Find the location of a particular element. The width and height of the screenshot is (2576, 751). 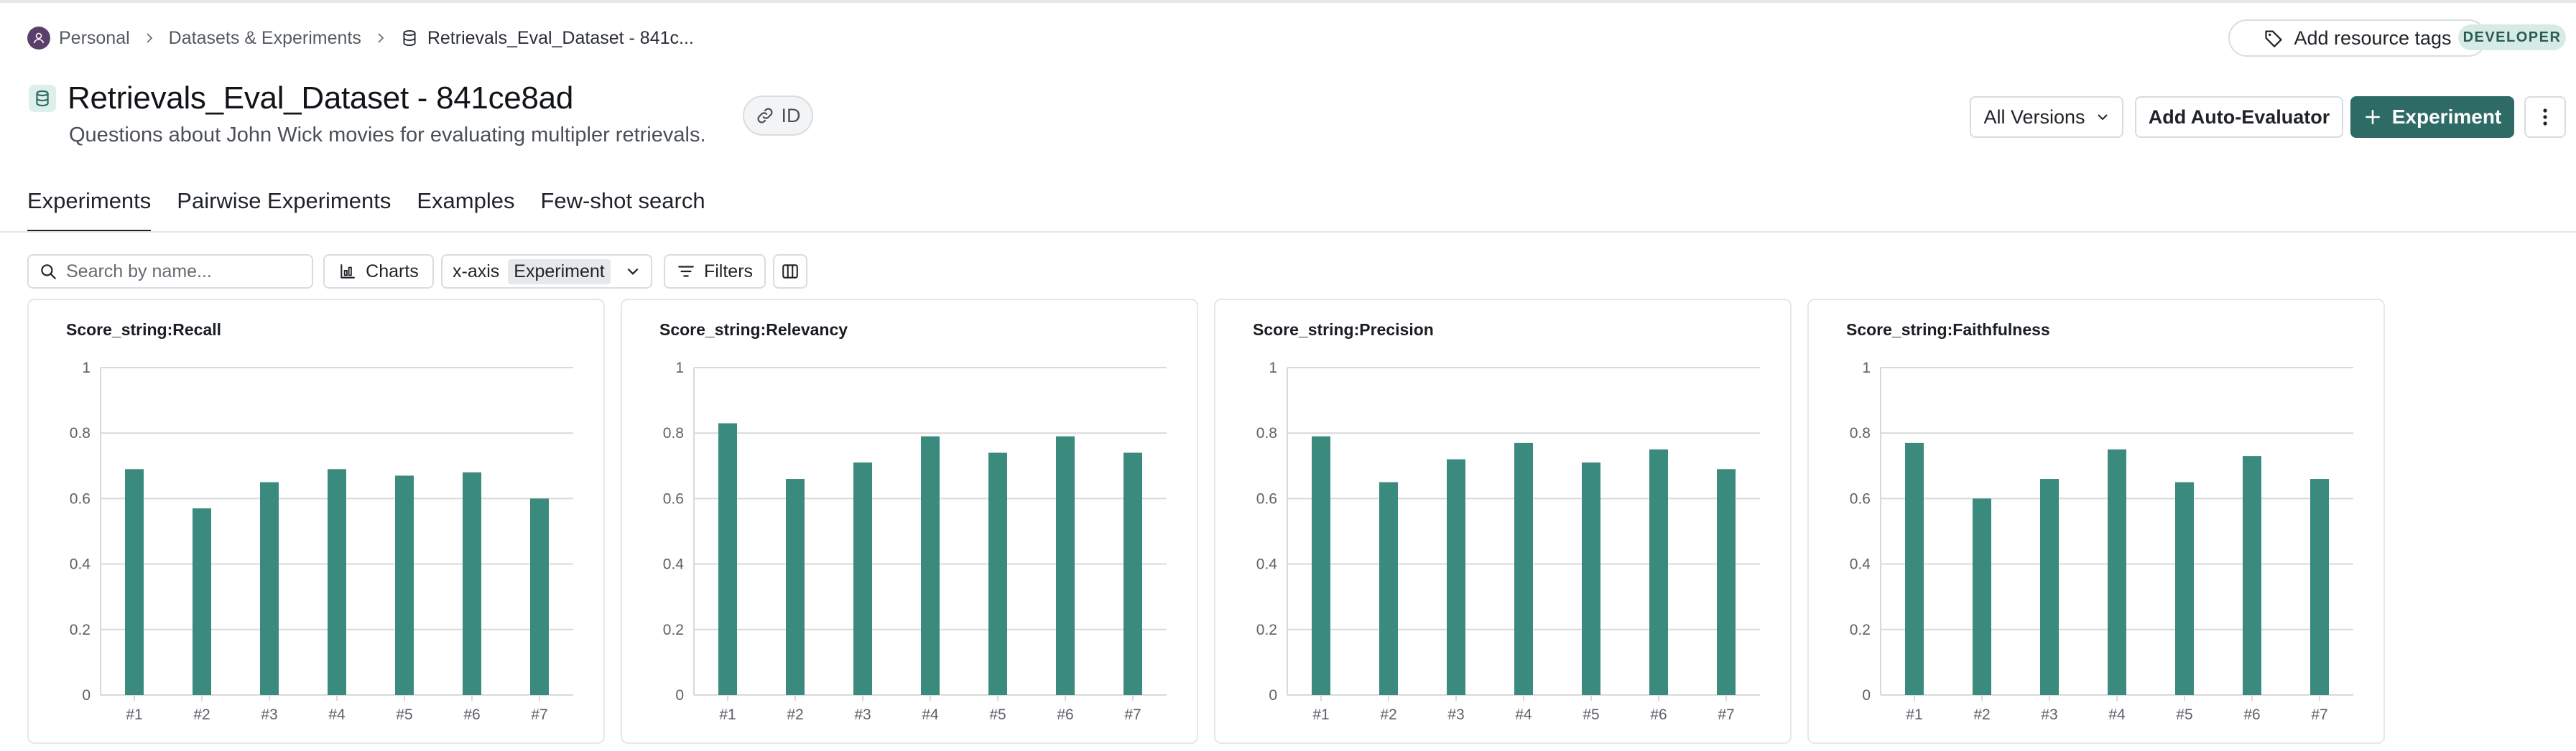

x-tick-label: #6 is located at coordinates (2251, 714).